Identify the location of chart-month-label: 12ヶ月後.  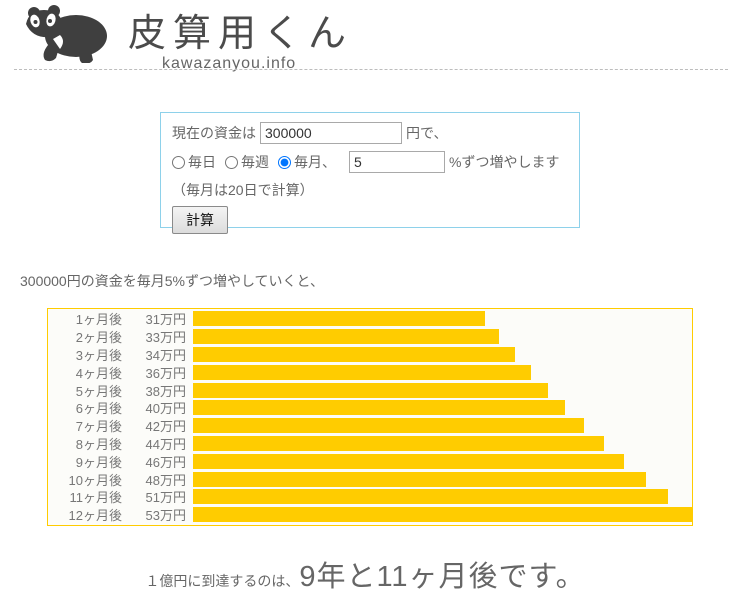
(95, 516).